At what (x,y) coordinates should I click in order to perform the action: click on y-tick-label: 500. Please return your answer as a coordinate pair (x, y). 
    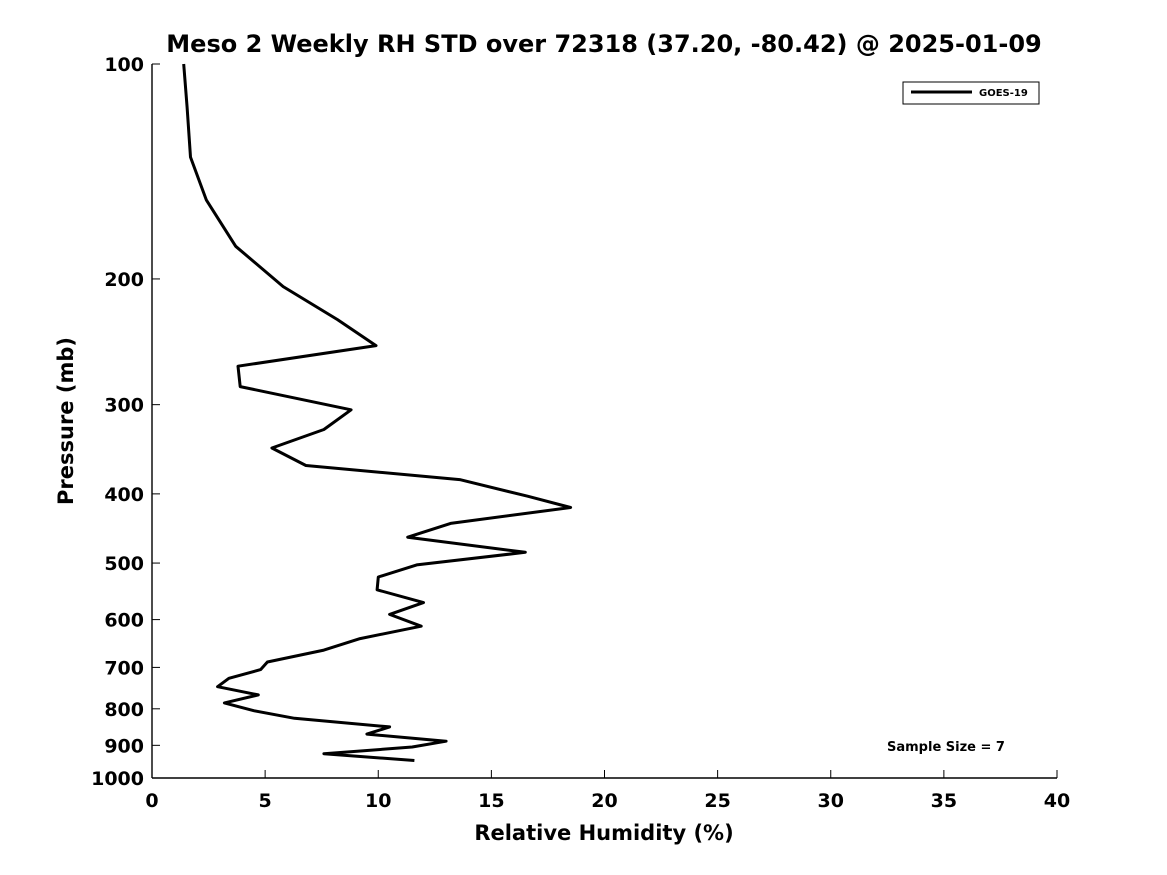
    Looking at the image, I should click on (124, 564).